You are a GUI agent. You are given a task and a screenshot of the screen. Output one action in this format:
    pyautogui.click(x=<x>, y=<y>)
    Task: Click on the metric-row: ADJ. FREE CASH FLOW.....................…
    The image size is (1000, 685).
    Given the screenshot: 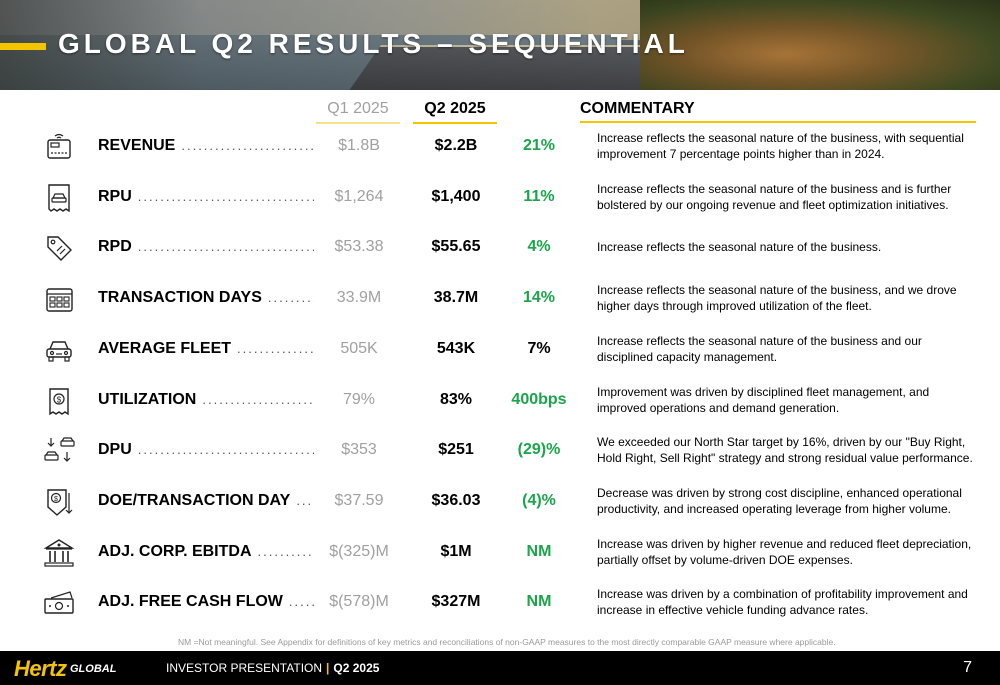 What is the action you would take?
    pyautogui.click(x=500, y=605)
    